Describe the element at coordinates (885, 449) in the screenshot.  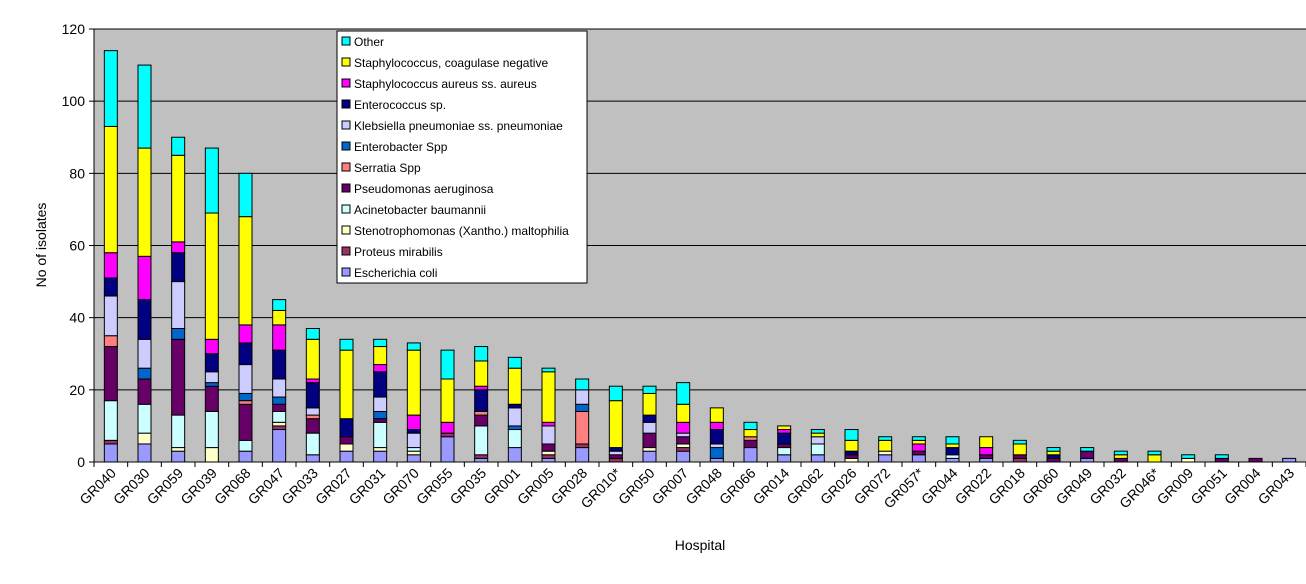
I see `bar-stack-gr072` at that location.